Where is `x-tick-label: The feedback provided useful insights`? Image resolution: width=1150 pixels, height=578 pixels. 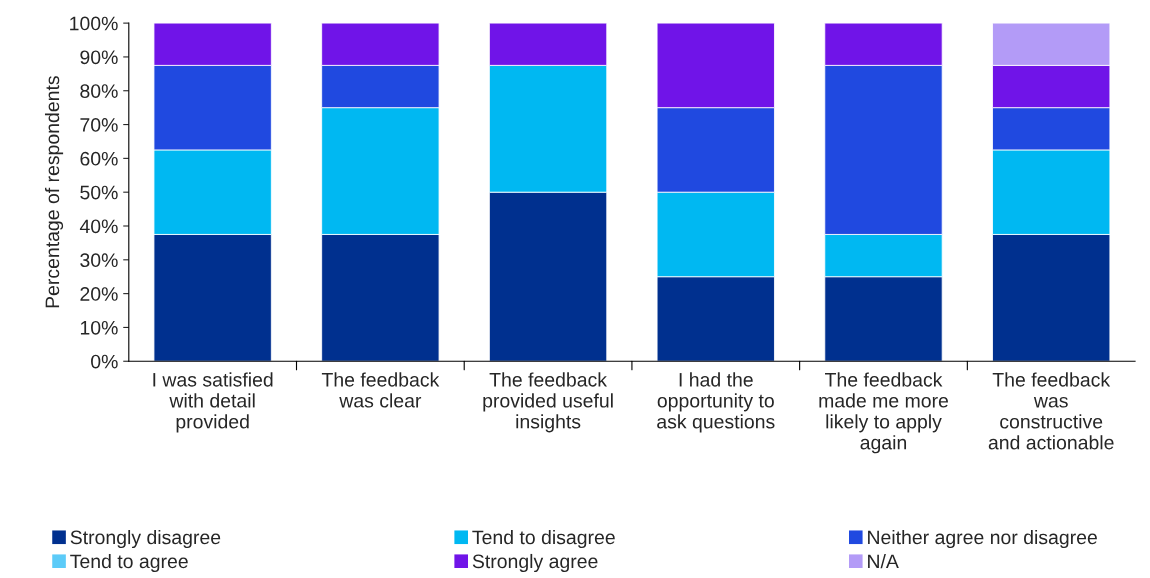 x-tick-label: The feedback provided useful insights is located at coordinates (548, 402).